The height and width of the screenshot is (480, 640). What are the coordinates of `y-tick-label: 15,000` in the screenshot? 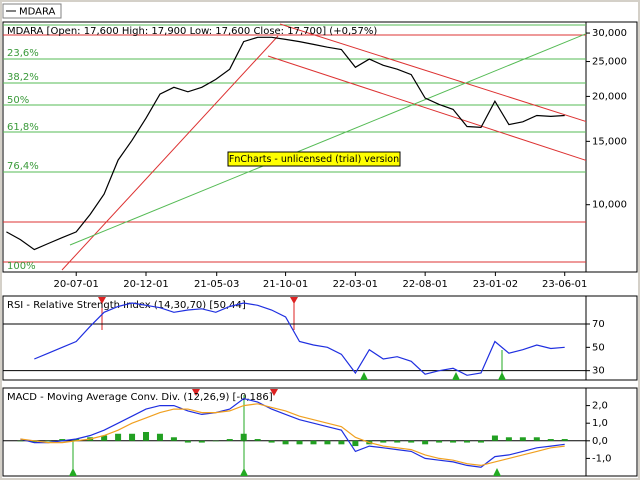 It's located at (609, 141).